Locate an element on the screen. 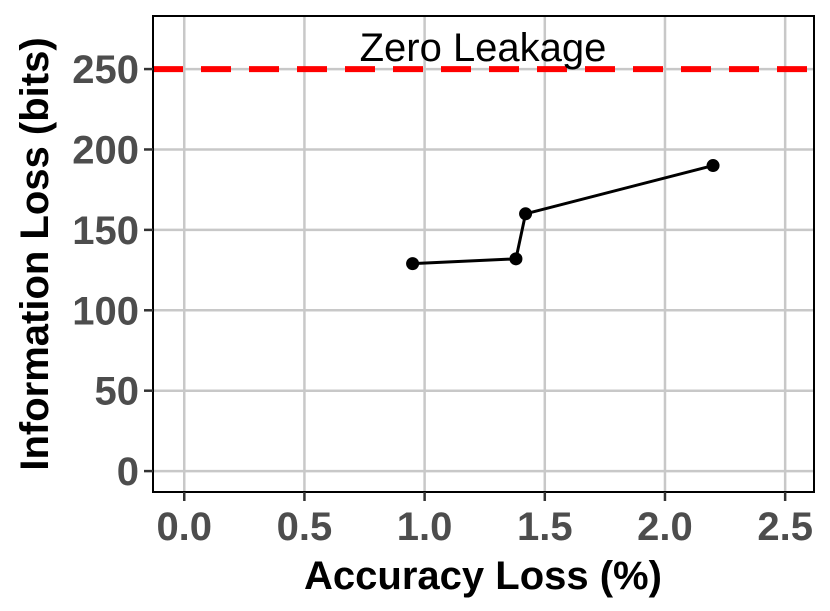  series-group is located at coordinates (563, 215).